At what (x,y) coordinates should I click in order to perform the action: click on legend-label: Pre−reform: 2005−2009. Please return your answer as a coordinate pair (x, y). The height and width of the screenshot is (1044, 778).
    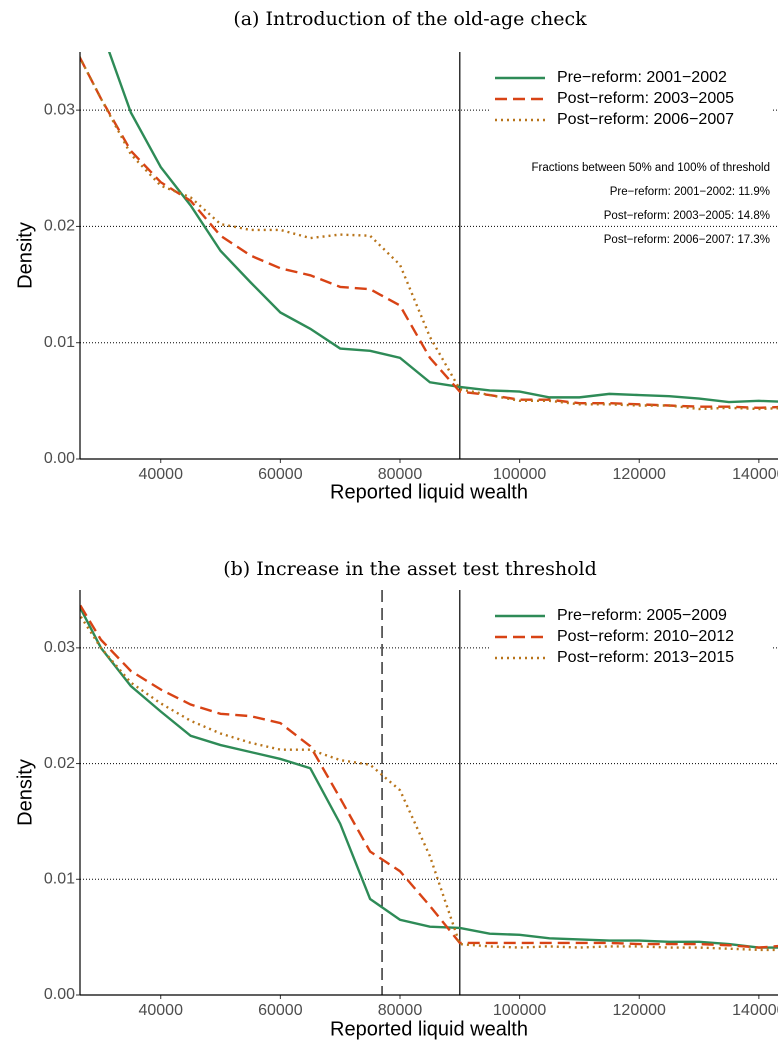
    Looking at the image, I should click on (642, 615).